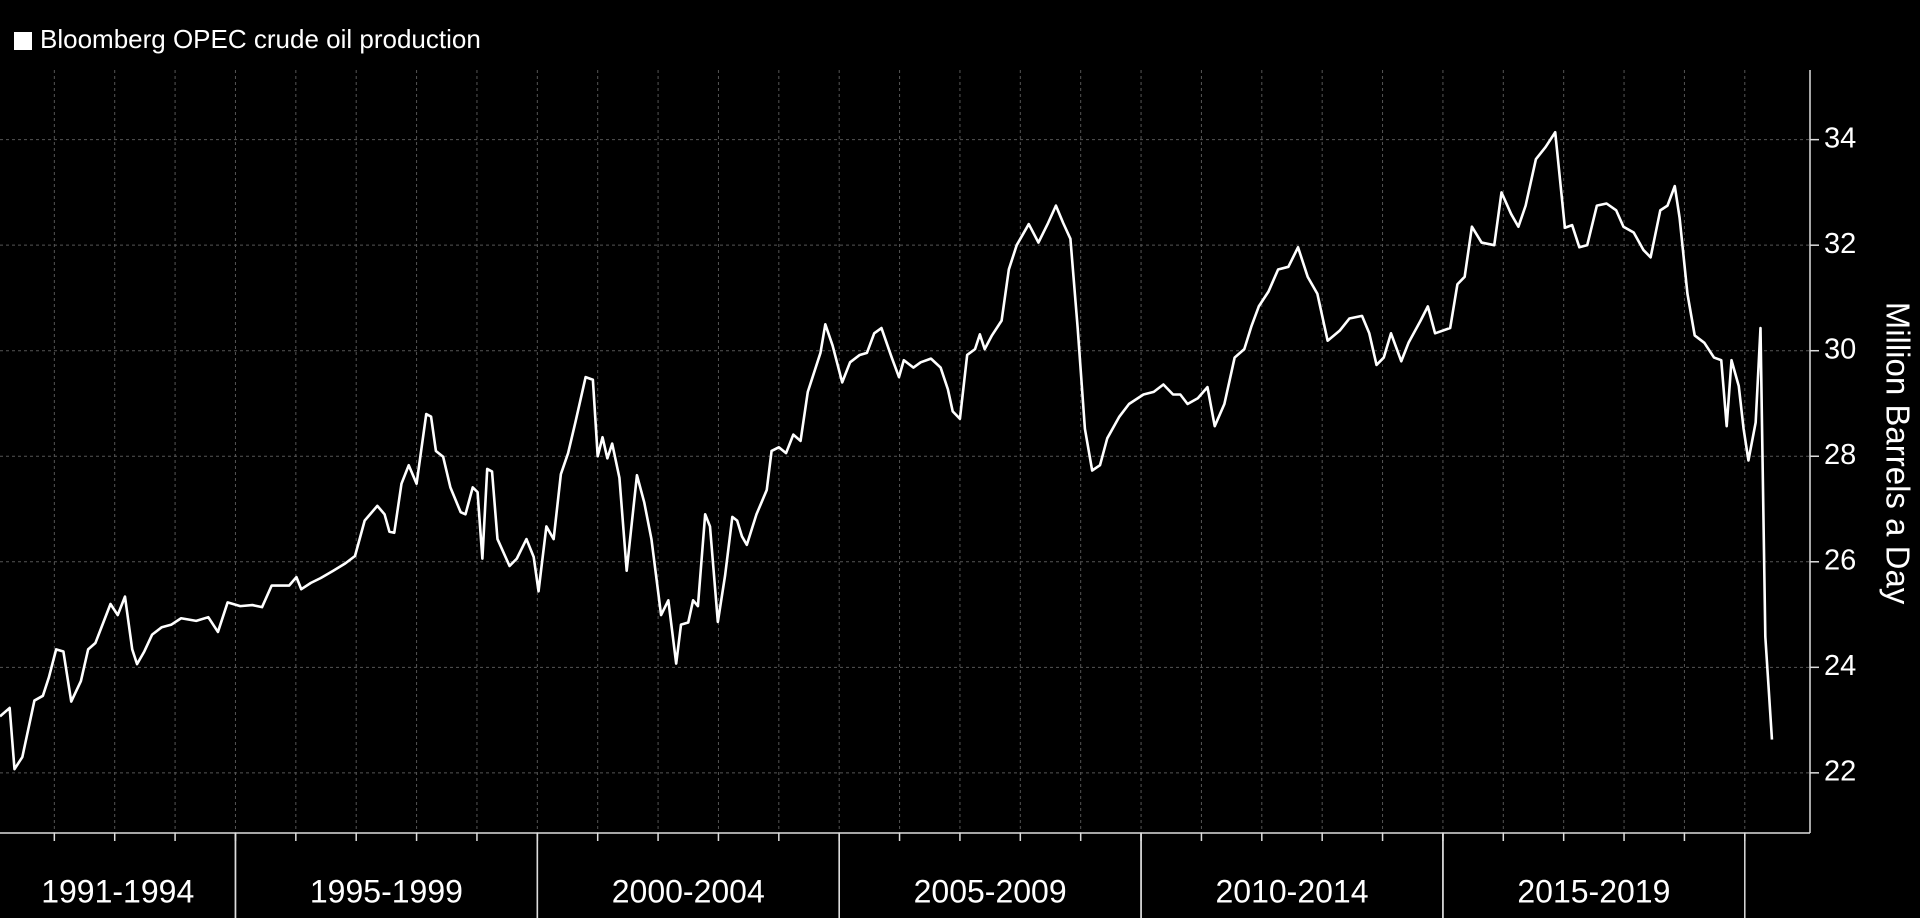  What do you see at coordinates (1840, 666) in the screenshot?
I see `y-tick-label: 24` at bounding box center [1840, 666].